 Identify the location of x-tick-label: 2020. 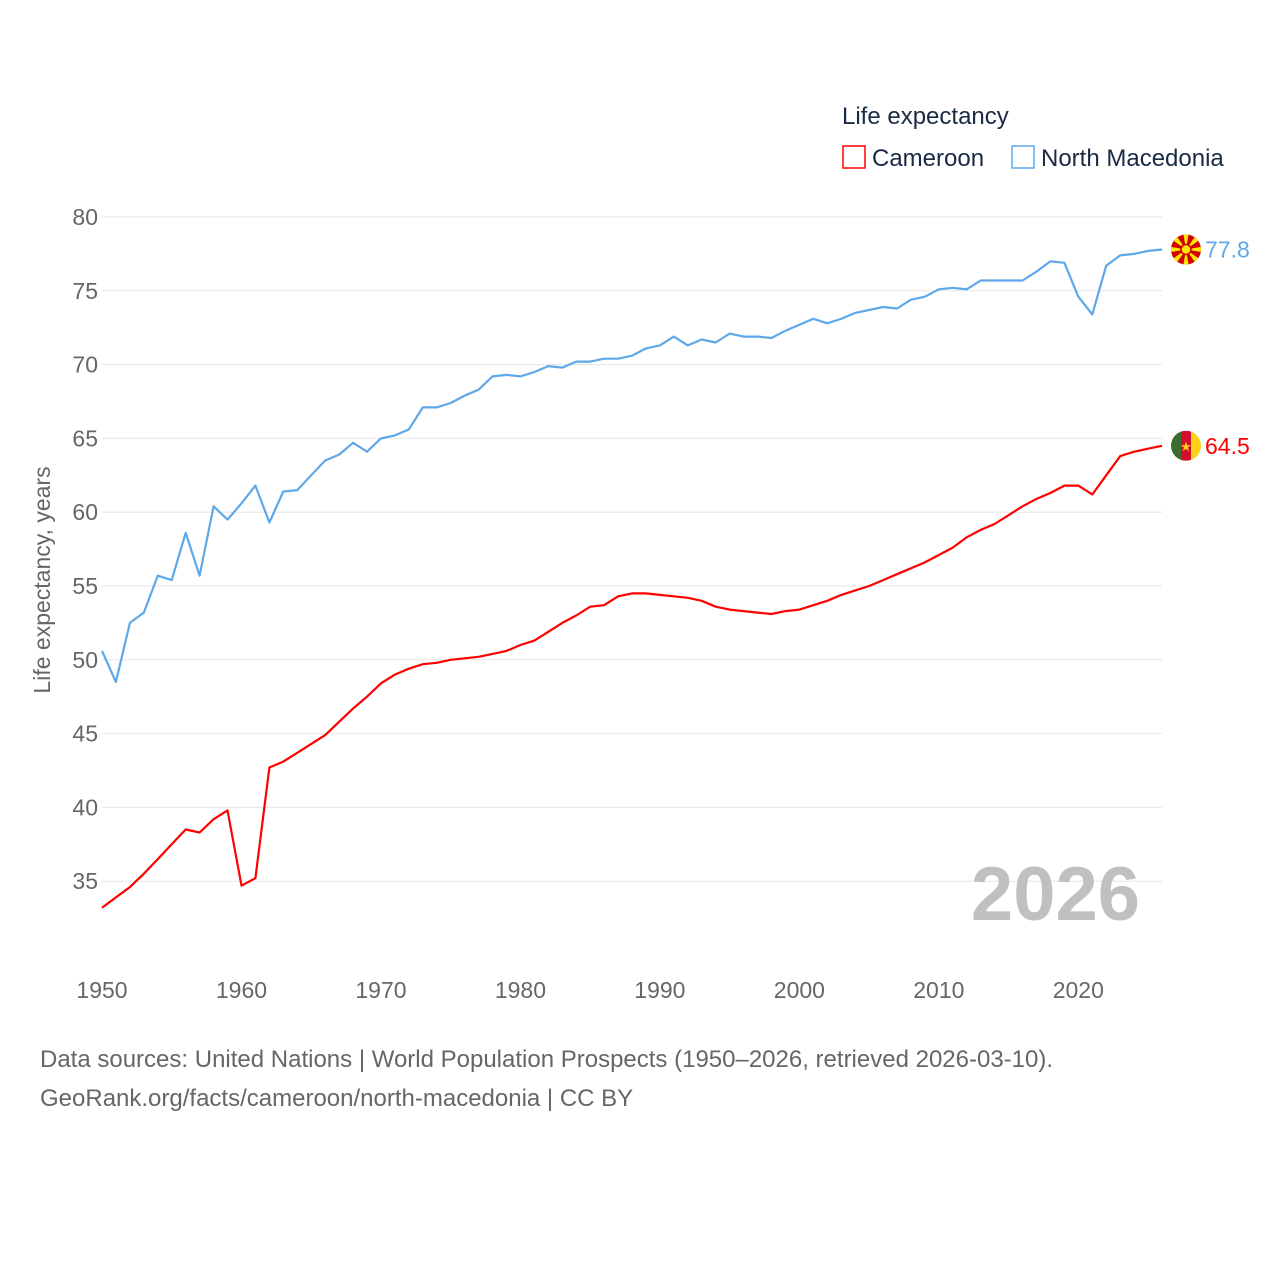
(1078, 990).